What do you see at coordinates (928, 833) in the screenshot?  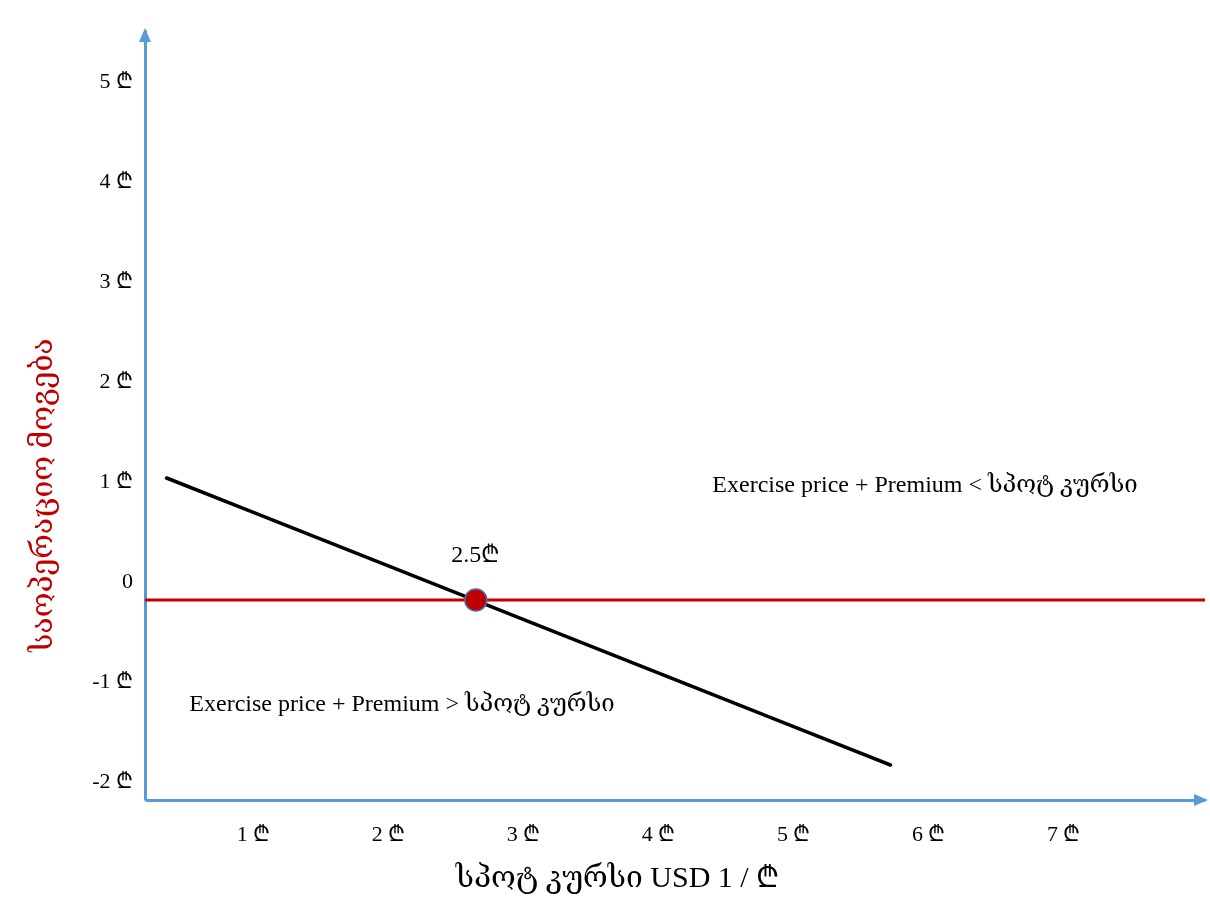 I see `x-tick-label: 6 ₾` at bounding box center [928, 833].